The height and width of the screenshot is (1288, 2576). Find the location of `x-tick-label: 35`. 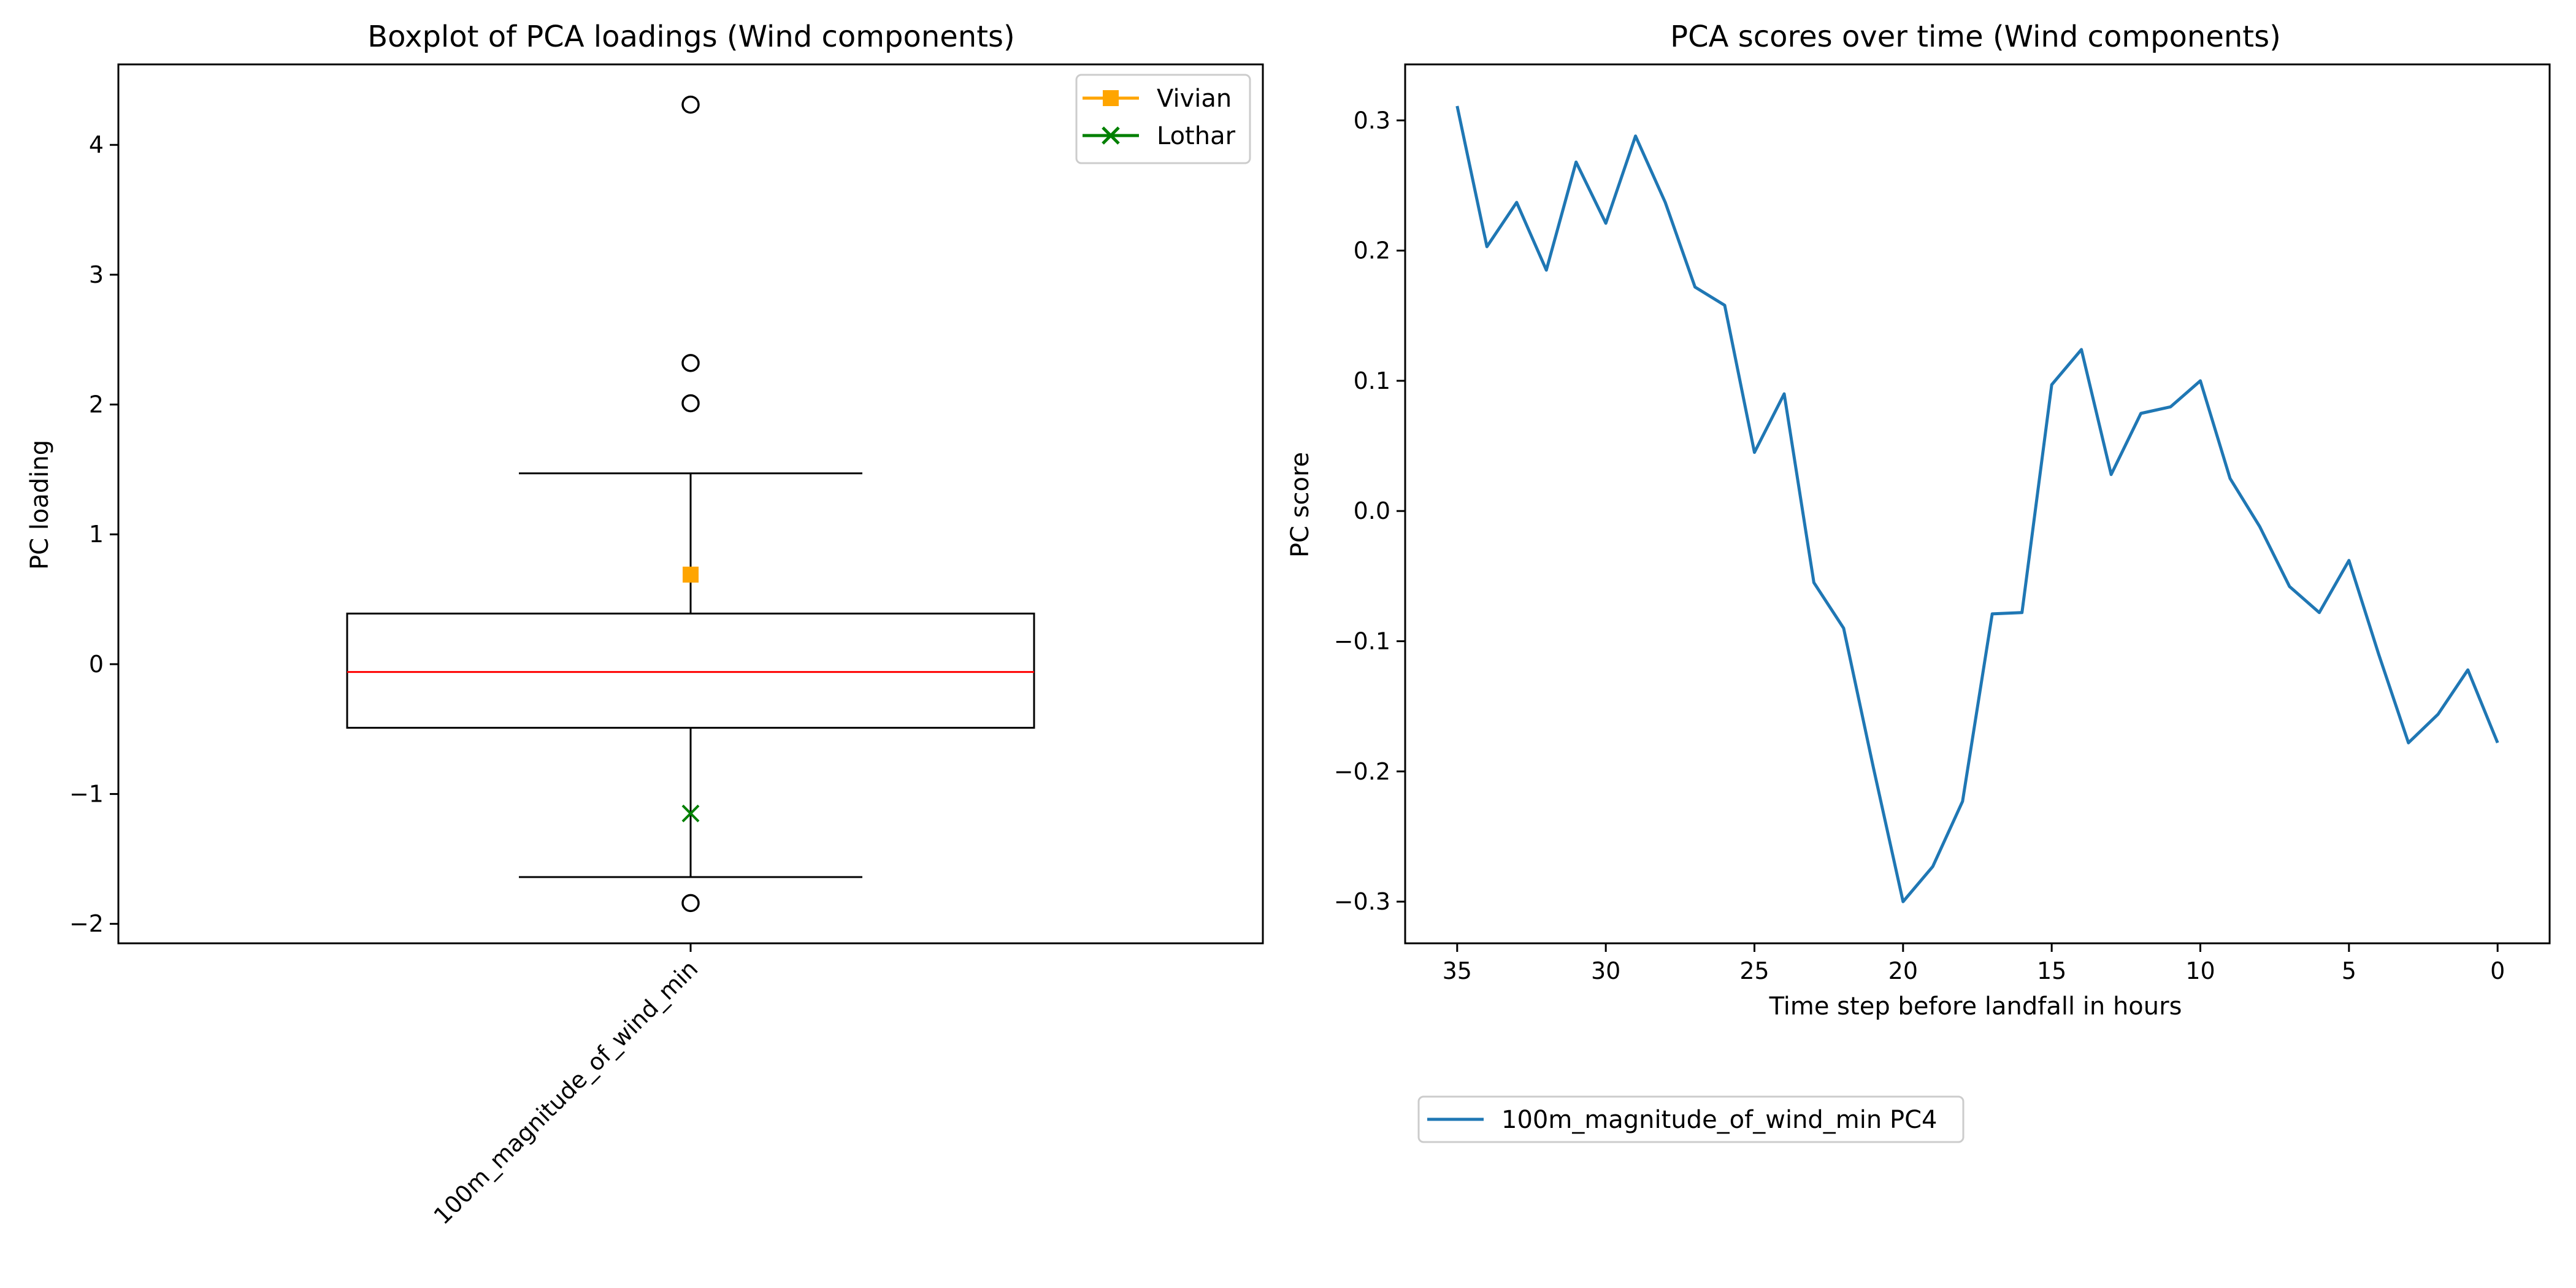

x-tick-label: 35 is located at coordinates (1457, 970).